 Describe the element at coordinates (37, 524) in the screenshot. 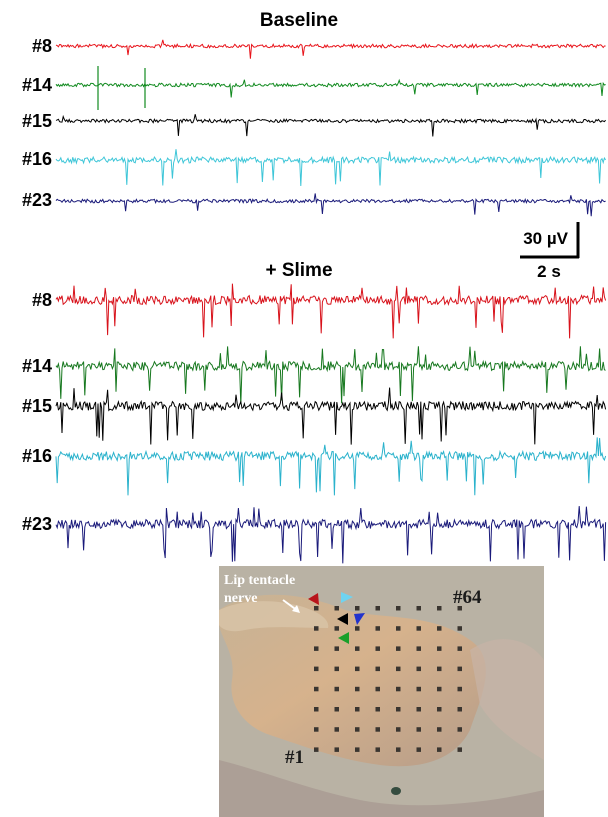

I see `slime-label-ch23: #23` at that location.